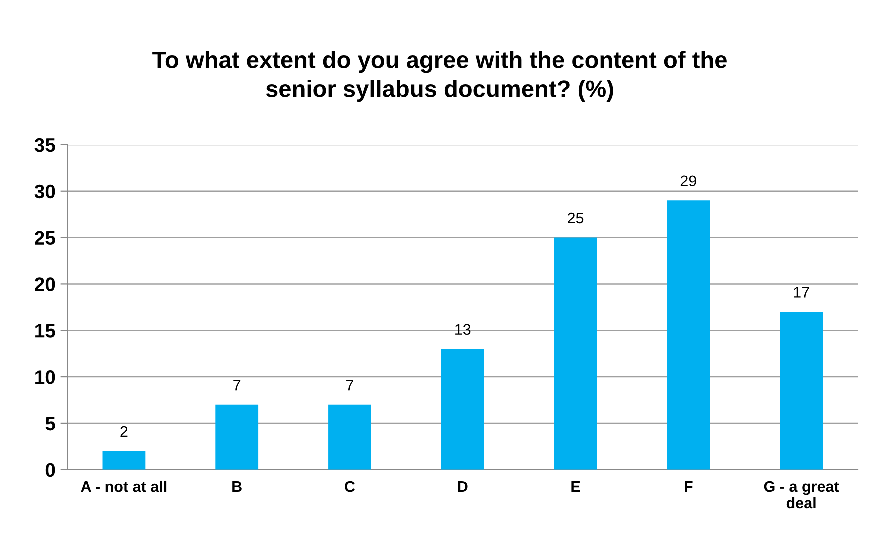  Describe the element at coordinates (802, 495) in the screenshot. I see `x-tick-label: G - a great deal` at that location.